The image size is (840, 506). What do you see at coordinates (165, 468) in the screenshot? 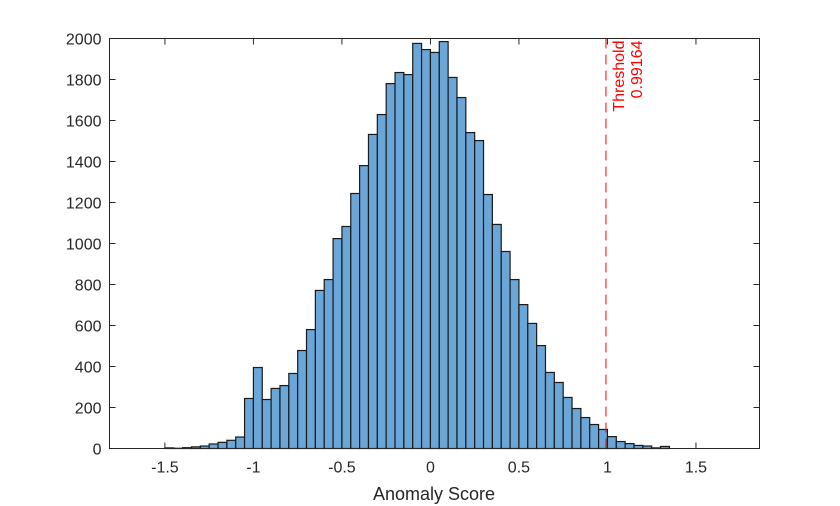
I see `x-tick-label: -1.5` at bounding box center [165, 468].